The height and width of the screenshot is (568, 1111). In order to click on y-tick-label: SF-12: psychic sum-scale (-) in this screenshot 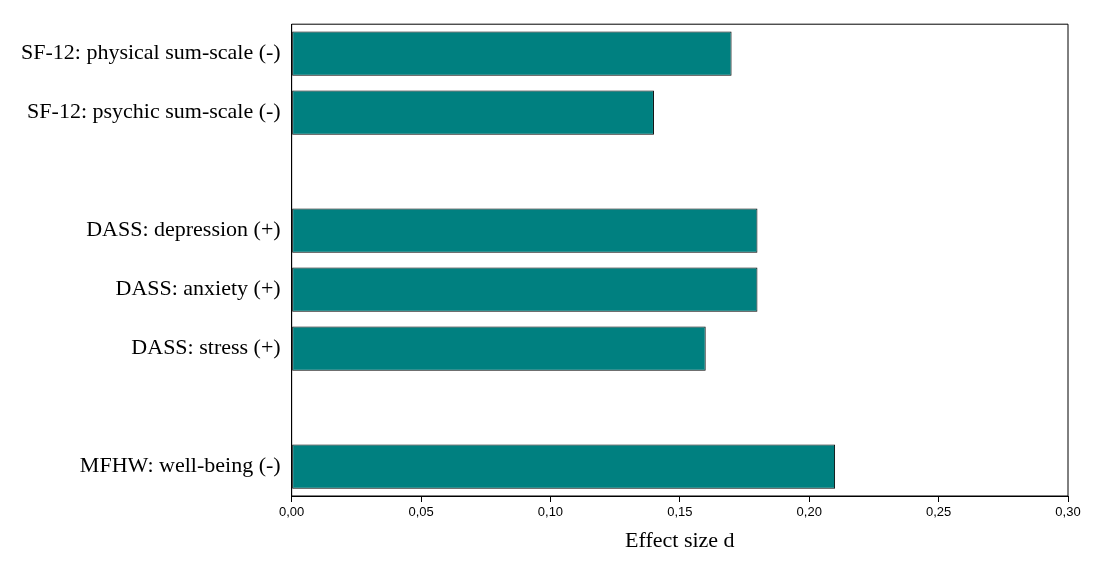, I will do `click(154, 111)`.